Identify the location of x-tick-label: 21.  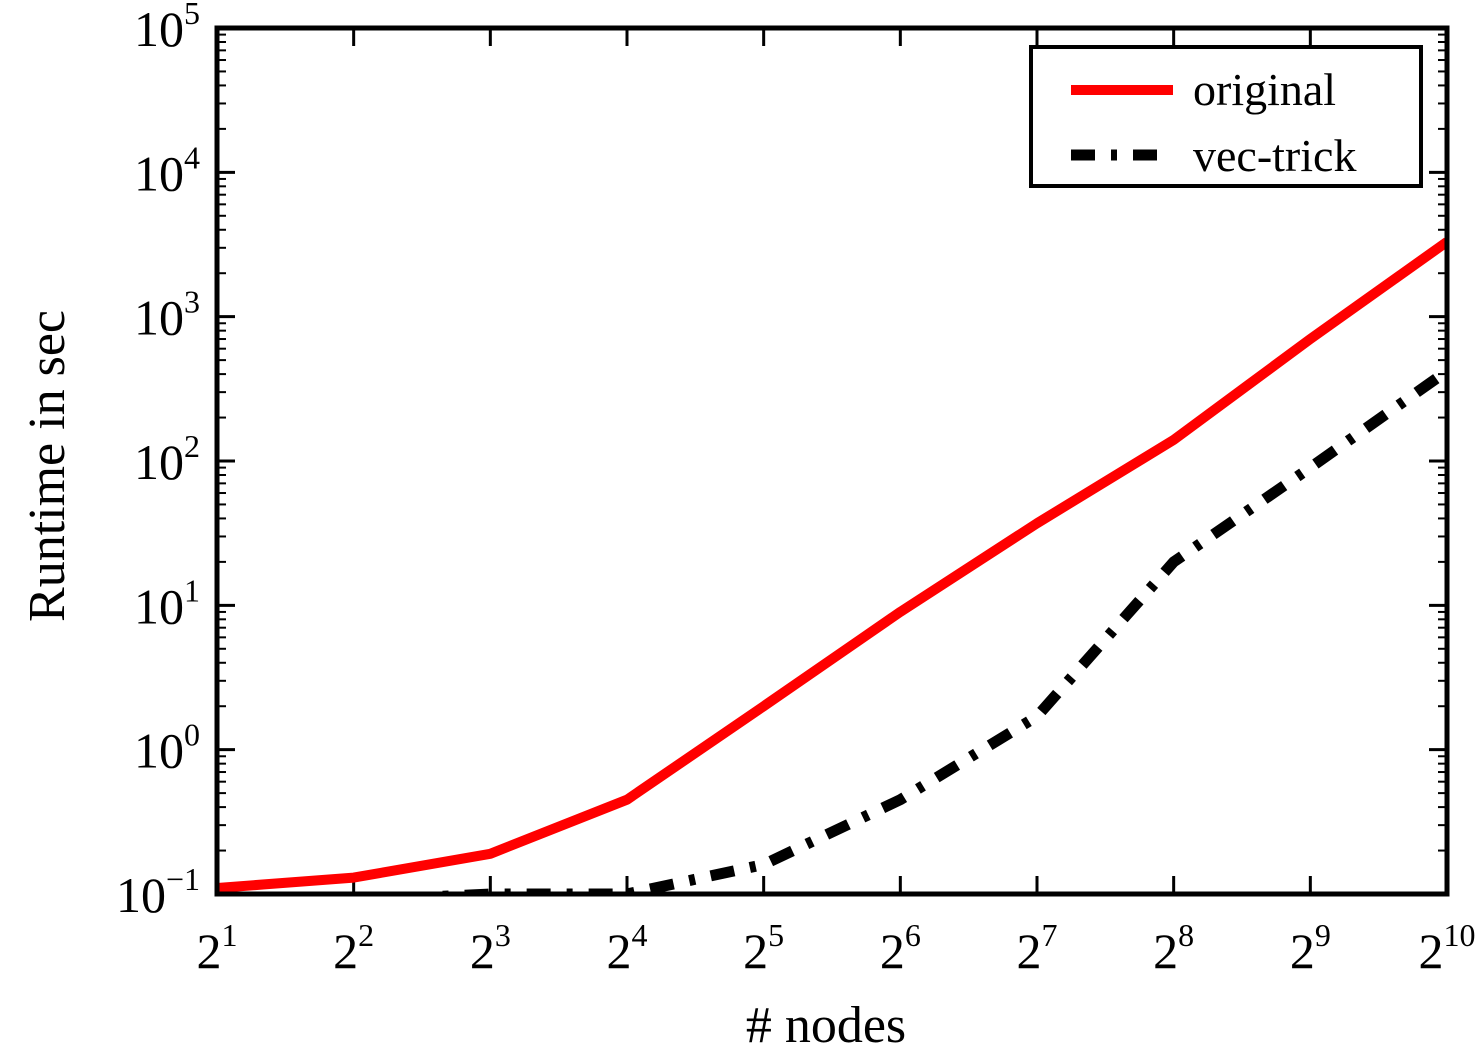
(217, 948).